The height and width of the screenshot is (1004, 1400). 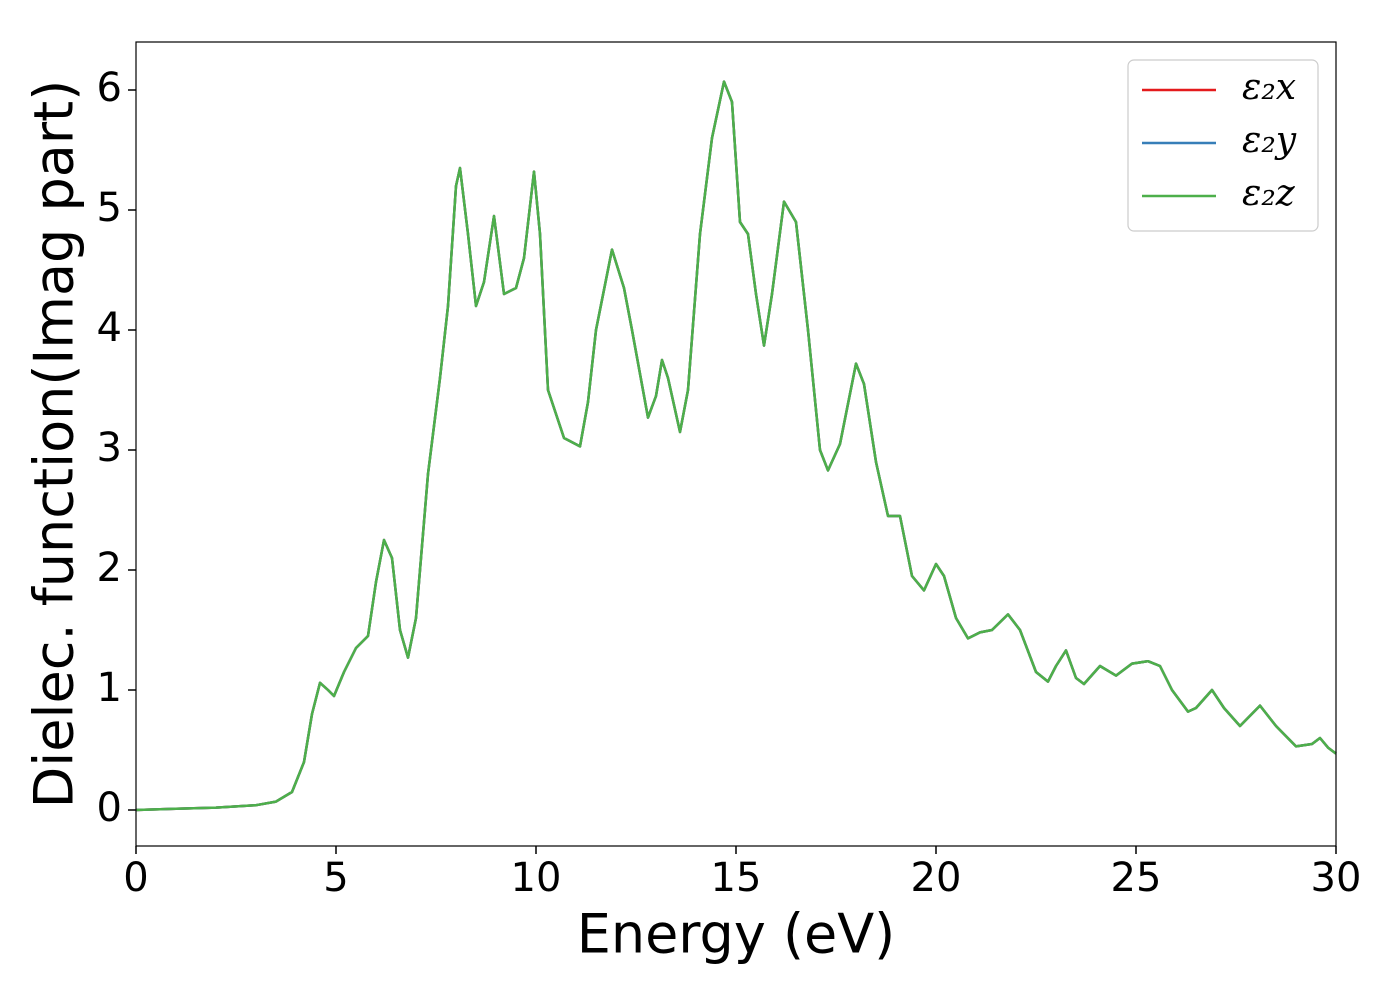 What do you see at coordinates (109, 688) in the screenshot?
I see `y-tick-label: 1` at bounding box center [109, 688].